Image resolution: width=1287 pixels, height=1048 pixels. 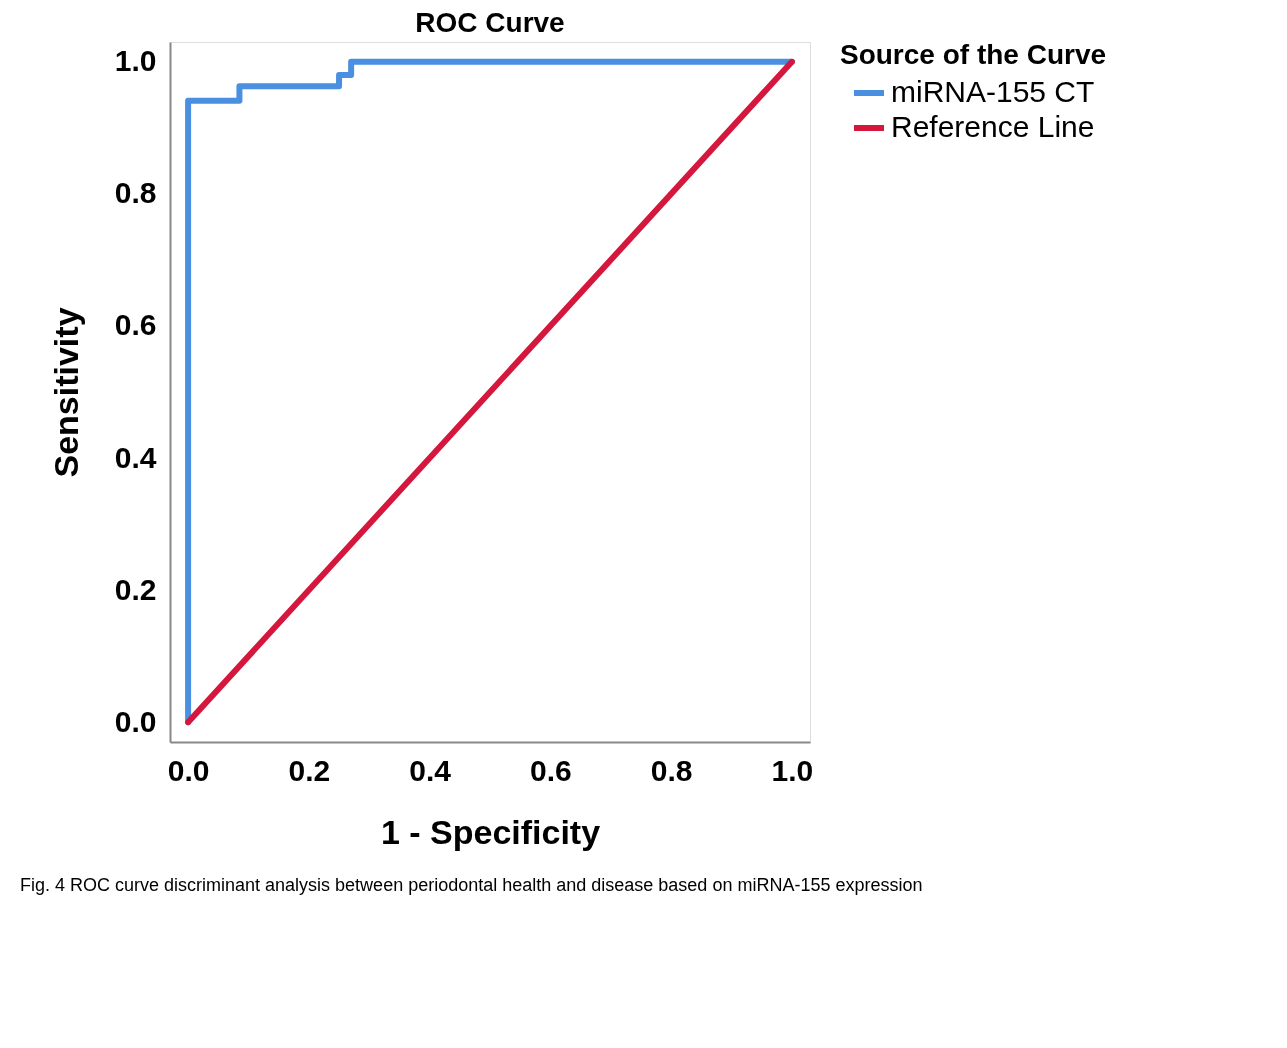 I want to click on legend-label: Reference Line, so click(x=993, y=126).